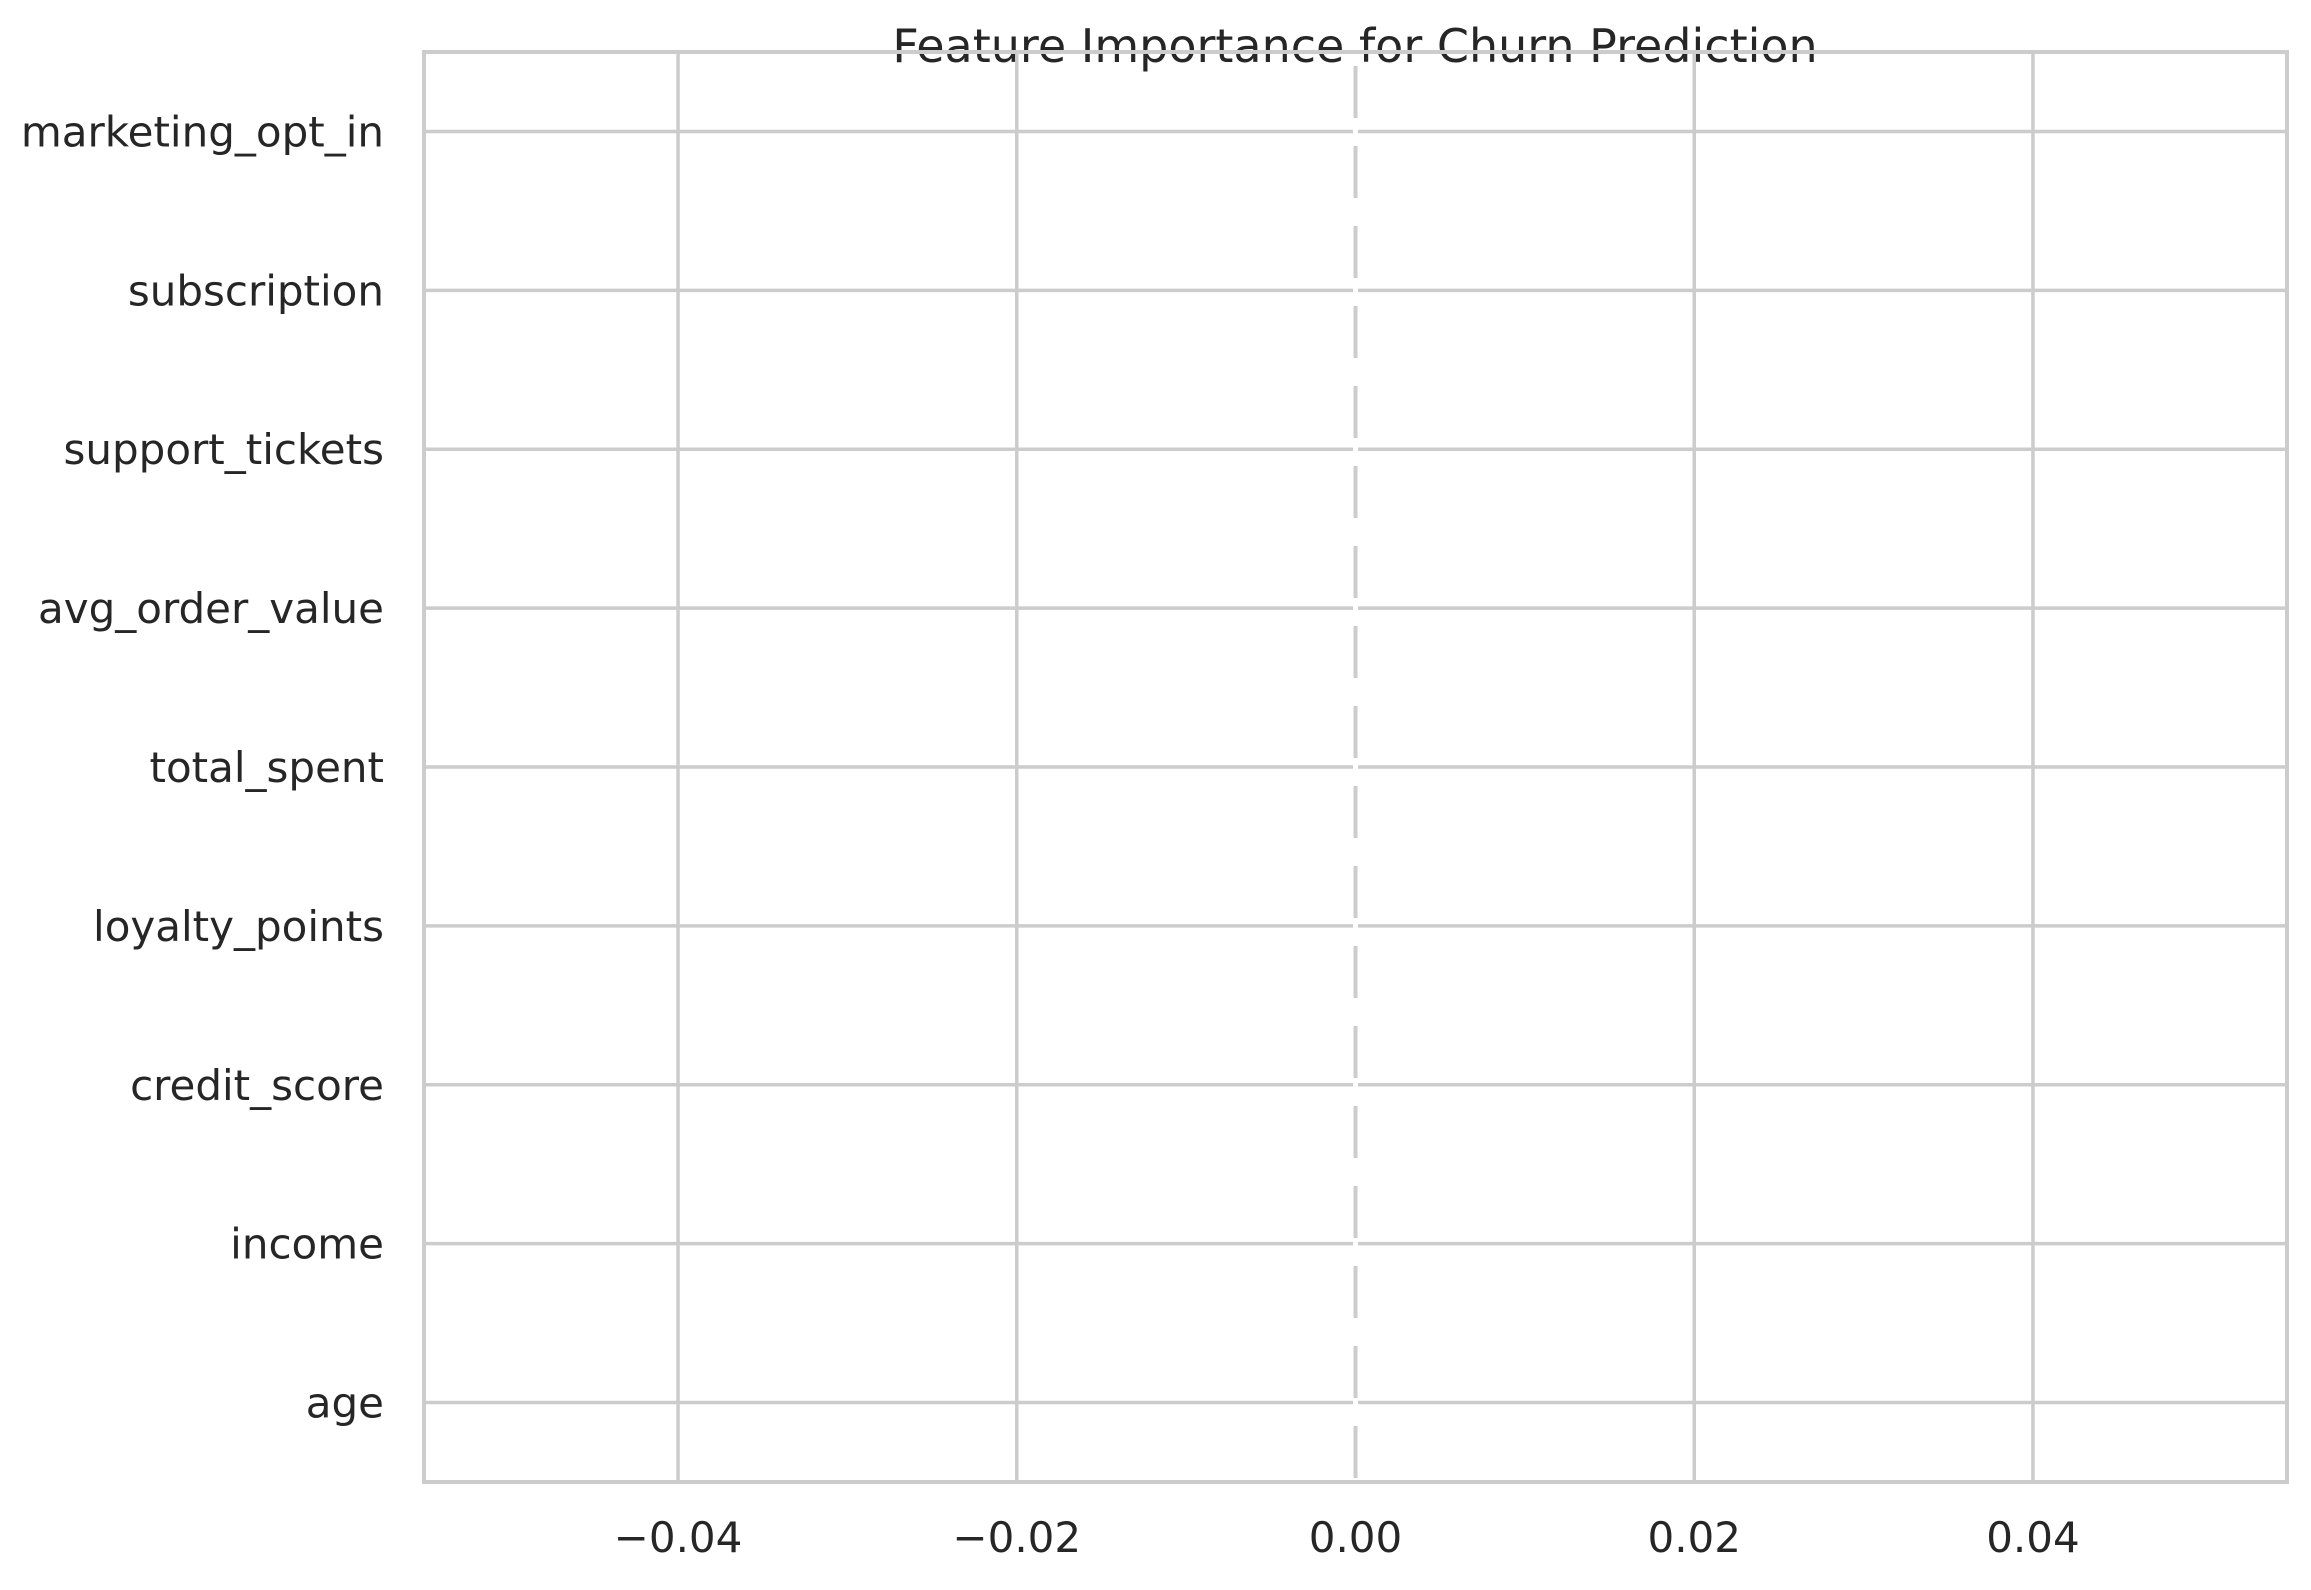  What do you see at coordinates (266, 767) in the screenshot?
I see `y-tick-label: total_spent` at bounding box center [266, 767].